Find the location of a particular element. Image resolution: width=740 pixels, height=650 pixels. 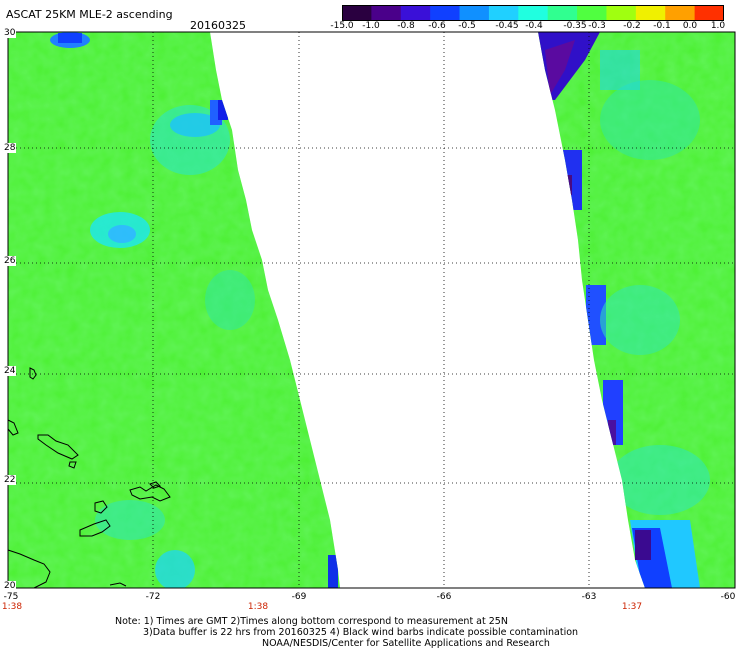

colorbar-label: -0.2 is located at coordinates (632, 26).